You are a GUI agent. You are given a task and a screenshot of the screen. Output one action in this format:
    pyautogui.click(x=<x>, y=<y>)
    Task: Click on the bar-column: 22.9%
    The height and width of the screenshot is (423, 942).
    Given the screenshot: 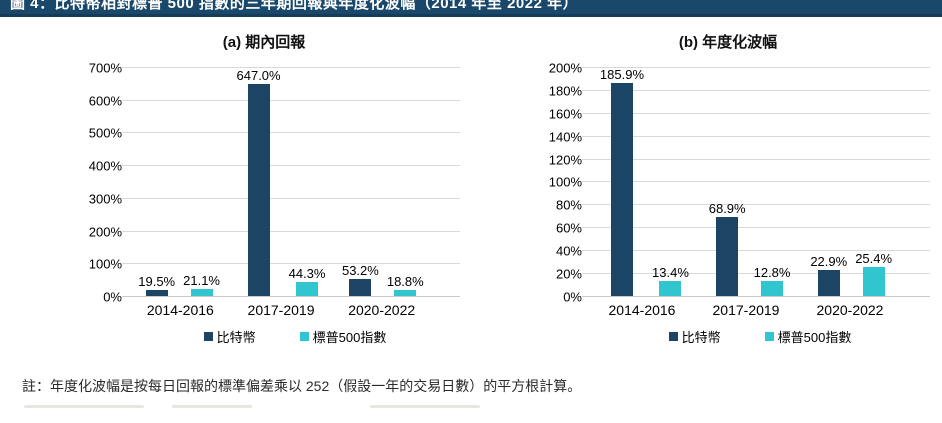 What is the action you would take?
    pyautogui.click(x=828, y=275)
    